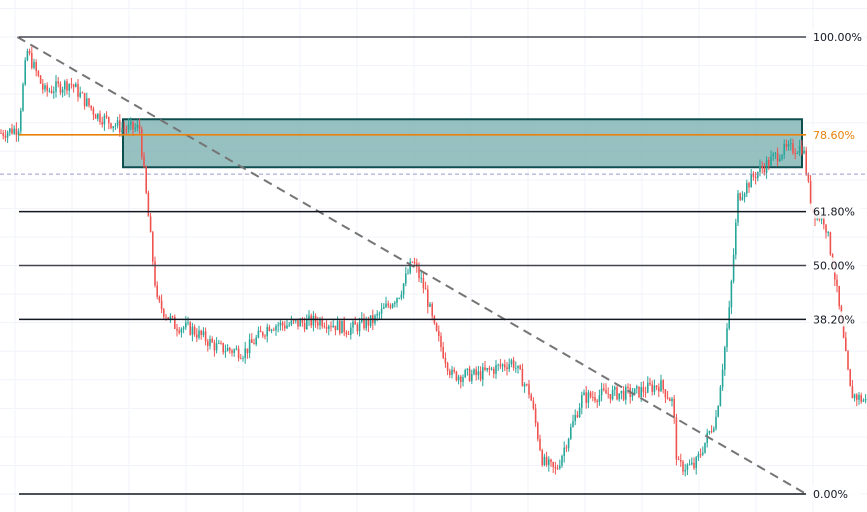  I want to click on resistance-zone, so click(462, 143).